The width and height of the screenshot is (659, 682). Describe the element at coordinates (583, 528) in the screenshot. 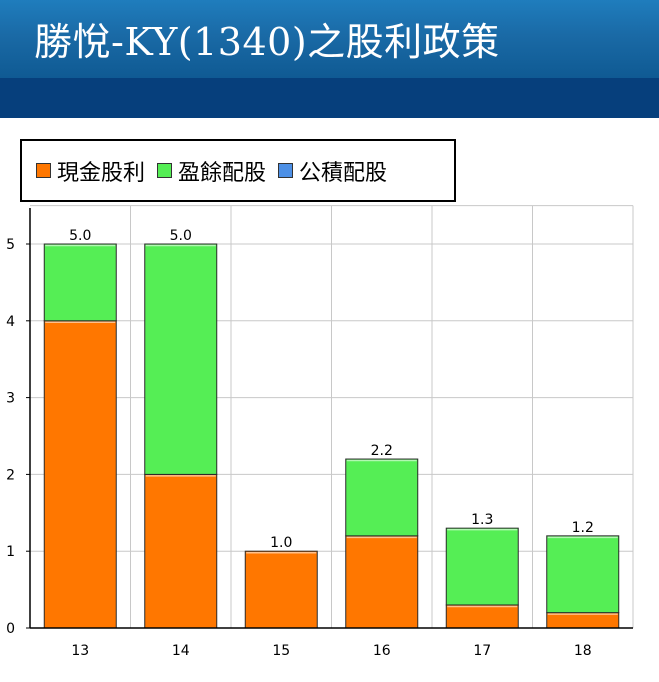

I see `data-label-18: 1.2` at that location.